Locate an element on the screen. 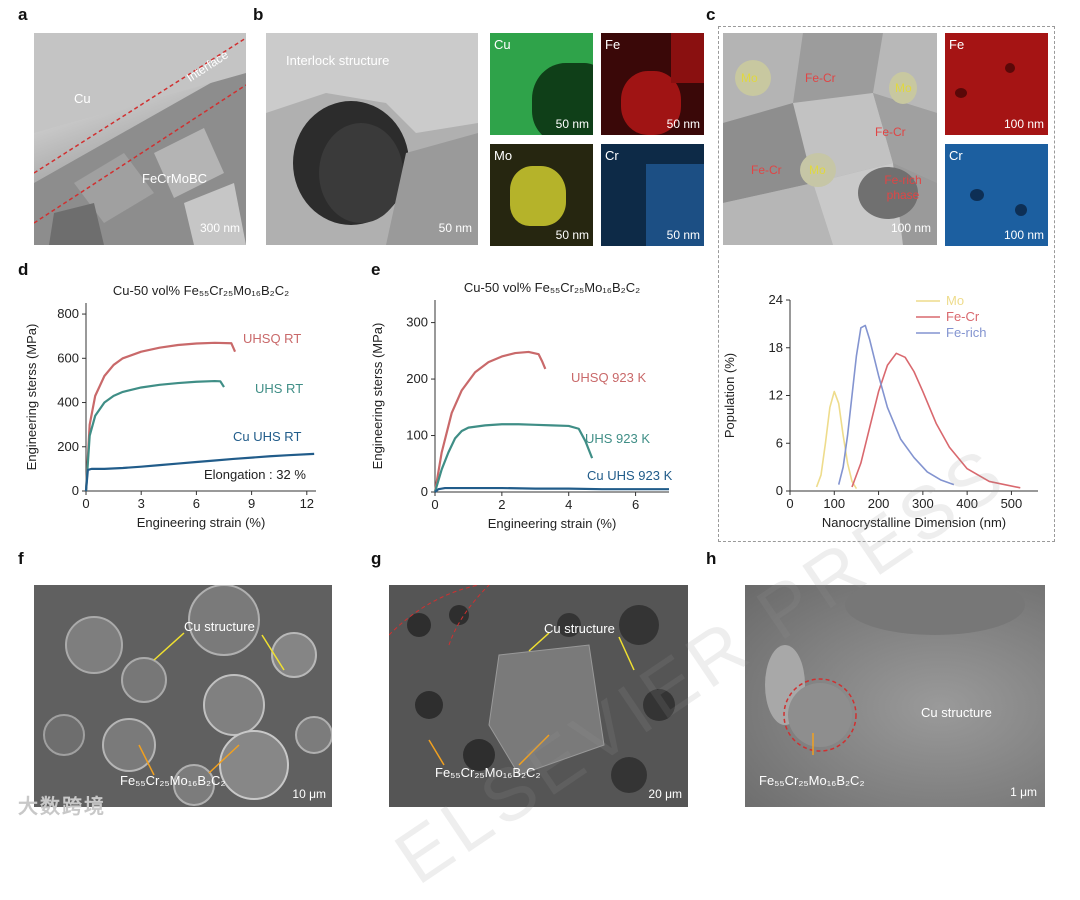 The image size is (1080, 900). fe-rich-phase-region is located at coordinates (888, 193).